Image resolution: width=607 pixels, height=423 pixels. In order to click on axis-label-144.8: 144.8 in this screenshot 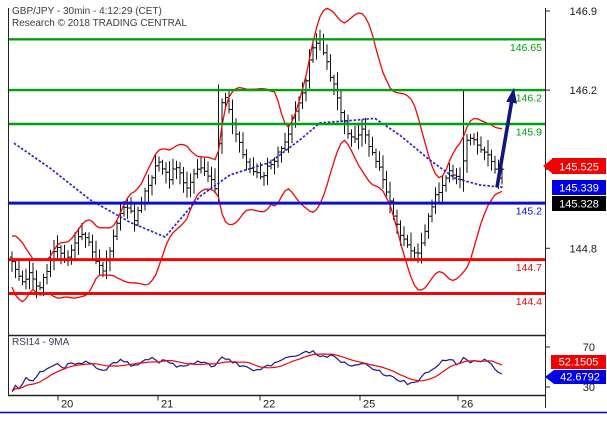, I will do `click(583, 249)`.